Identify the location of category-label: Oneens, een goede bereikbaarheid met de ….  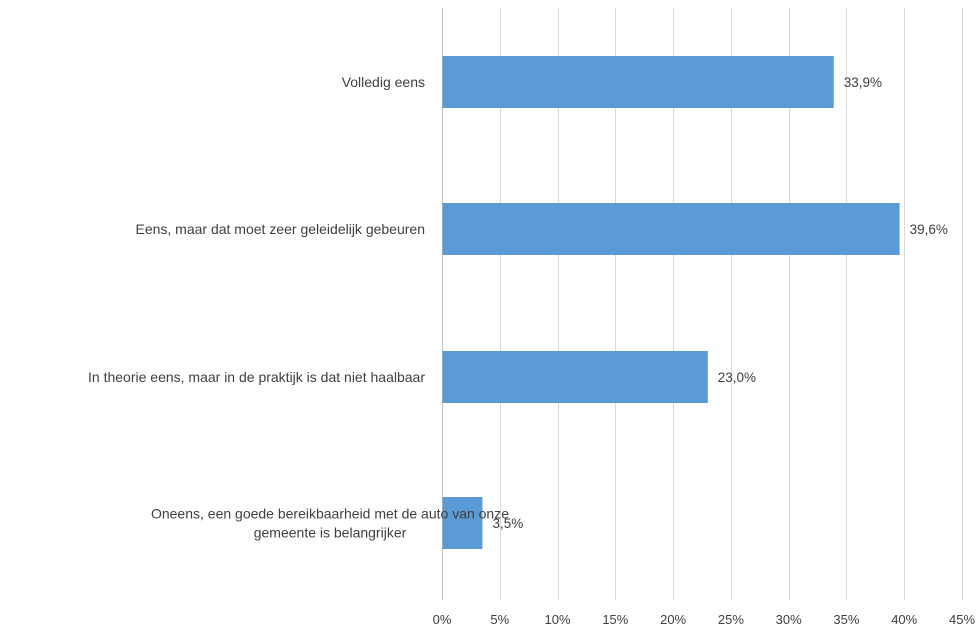
(330, 523).